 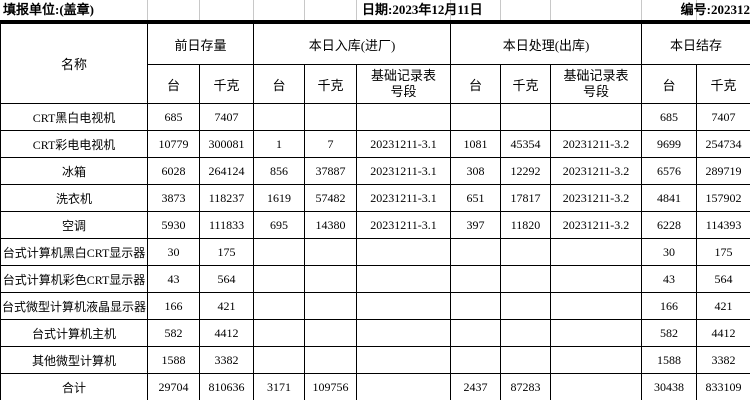 I want to click on table-row: 台式计算机黑白CRT显示器 30 175 30 175, so click(x=375, y=252).